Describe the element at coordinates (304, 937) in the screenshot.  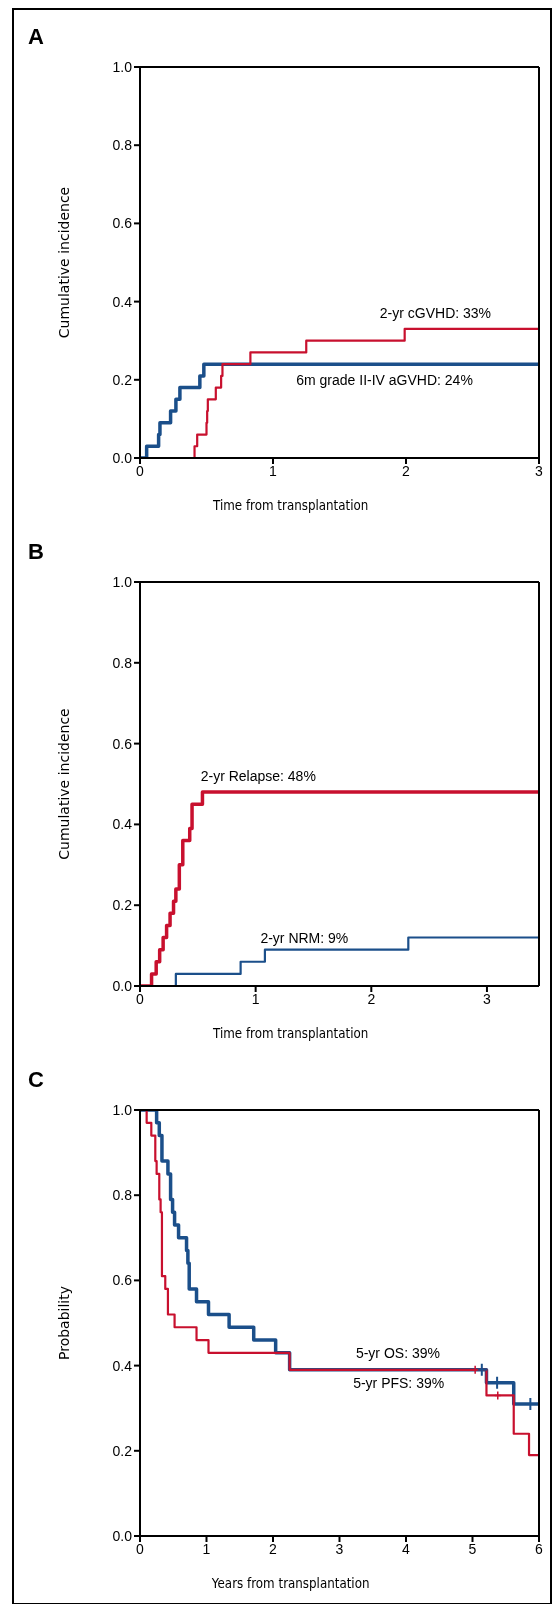
I see `annotation: 2-yr NRM: 9%` at that location.